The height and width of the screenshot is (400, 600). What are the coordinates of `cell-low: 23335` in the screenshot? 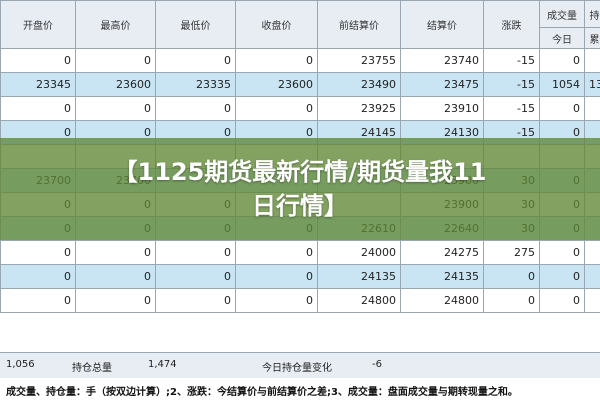 It's located at (195, 84).